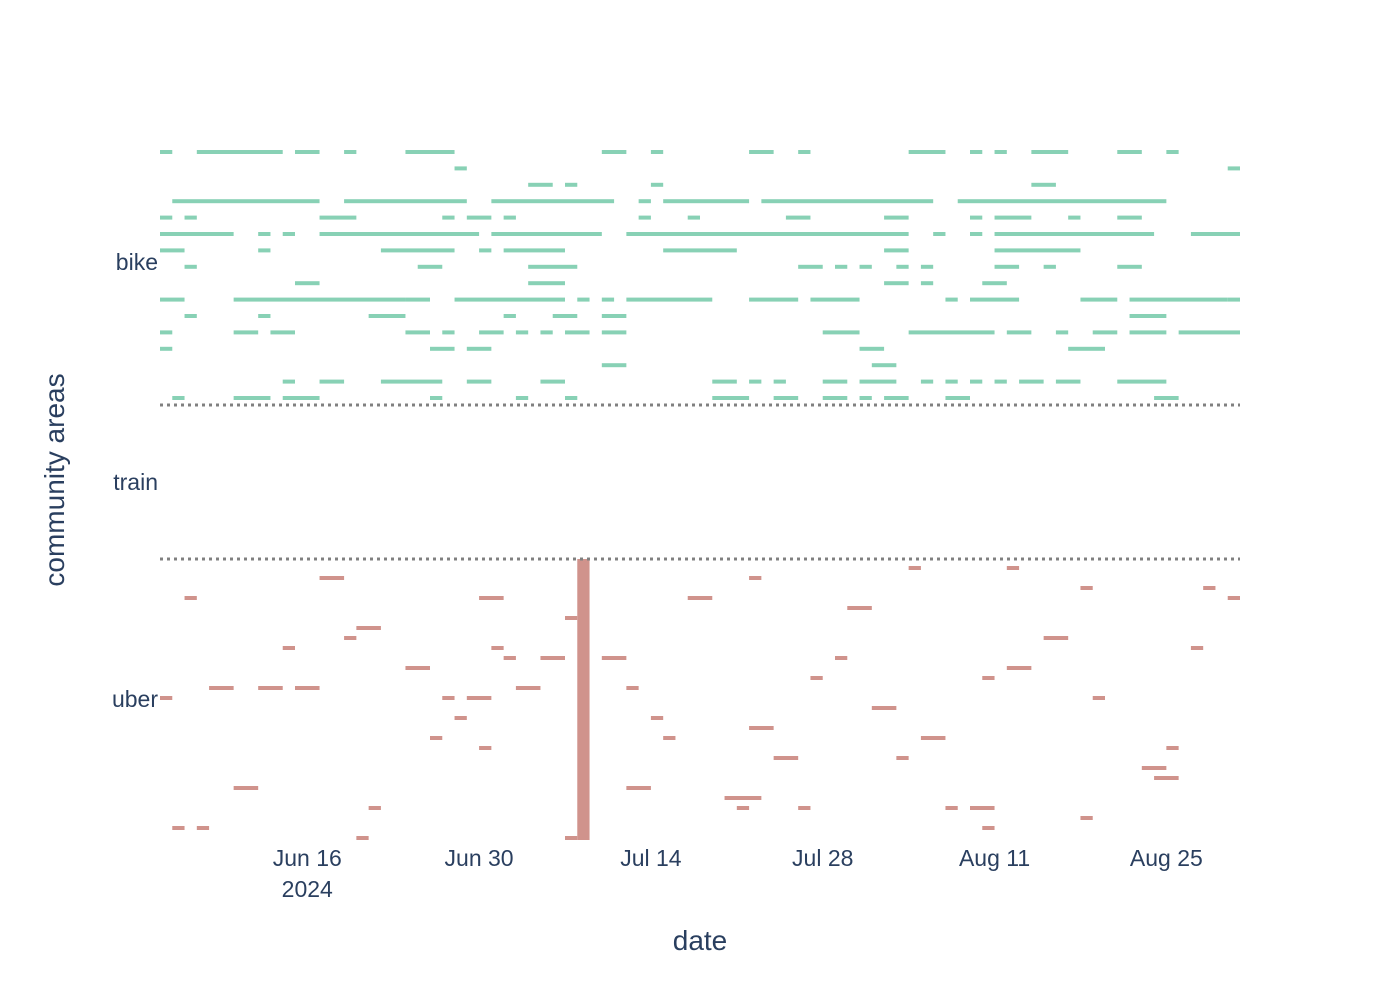 The width and height of the screenshot is (1400, 1000). I want to click on y-tick-label-train: train, so click(135, 482).